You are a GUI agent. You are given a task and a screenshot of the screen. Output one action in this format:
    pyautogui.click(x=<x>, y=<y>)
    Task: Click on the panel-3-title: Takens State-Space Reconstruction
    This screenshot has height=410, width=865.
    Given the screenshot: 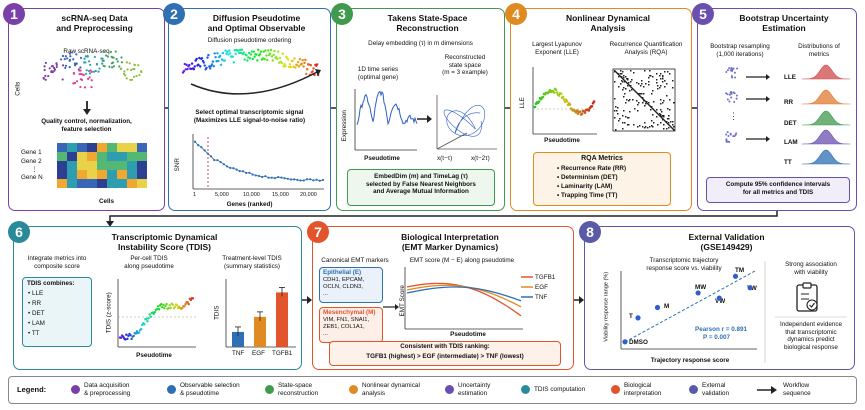 What is the action you would take?
    pyautogui.click(x=427, y=23)
    